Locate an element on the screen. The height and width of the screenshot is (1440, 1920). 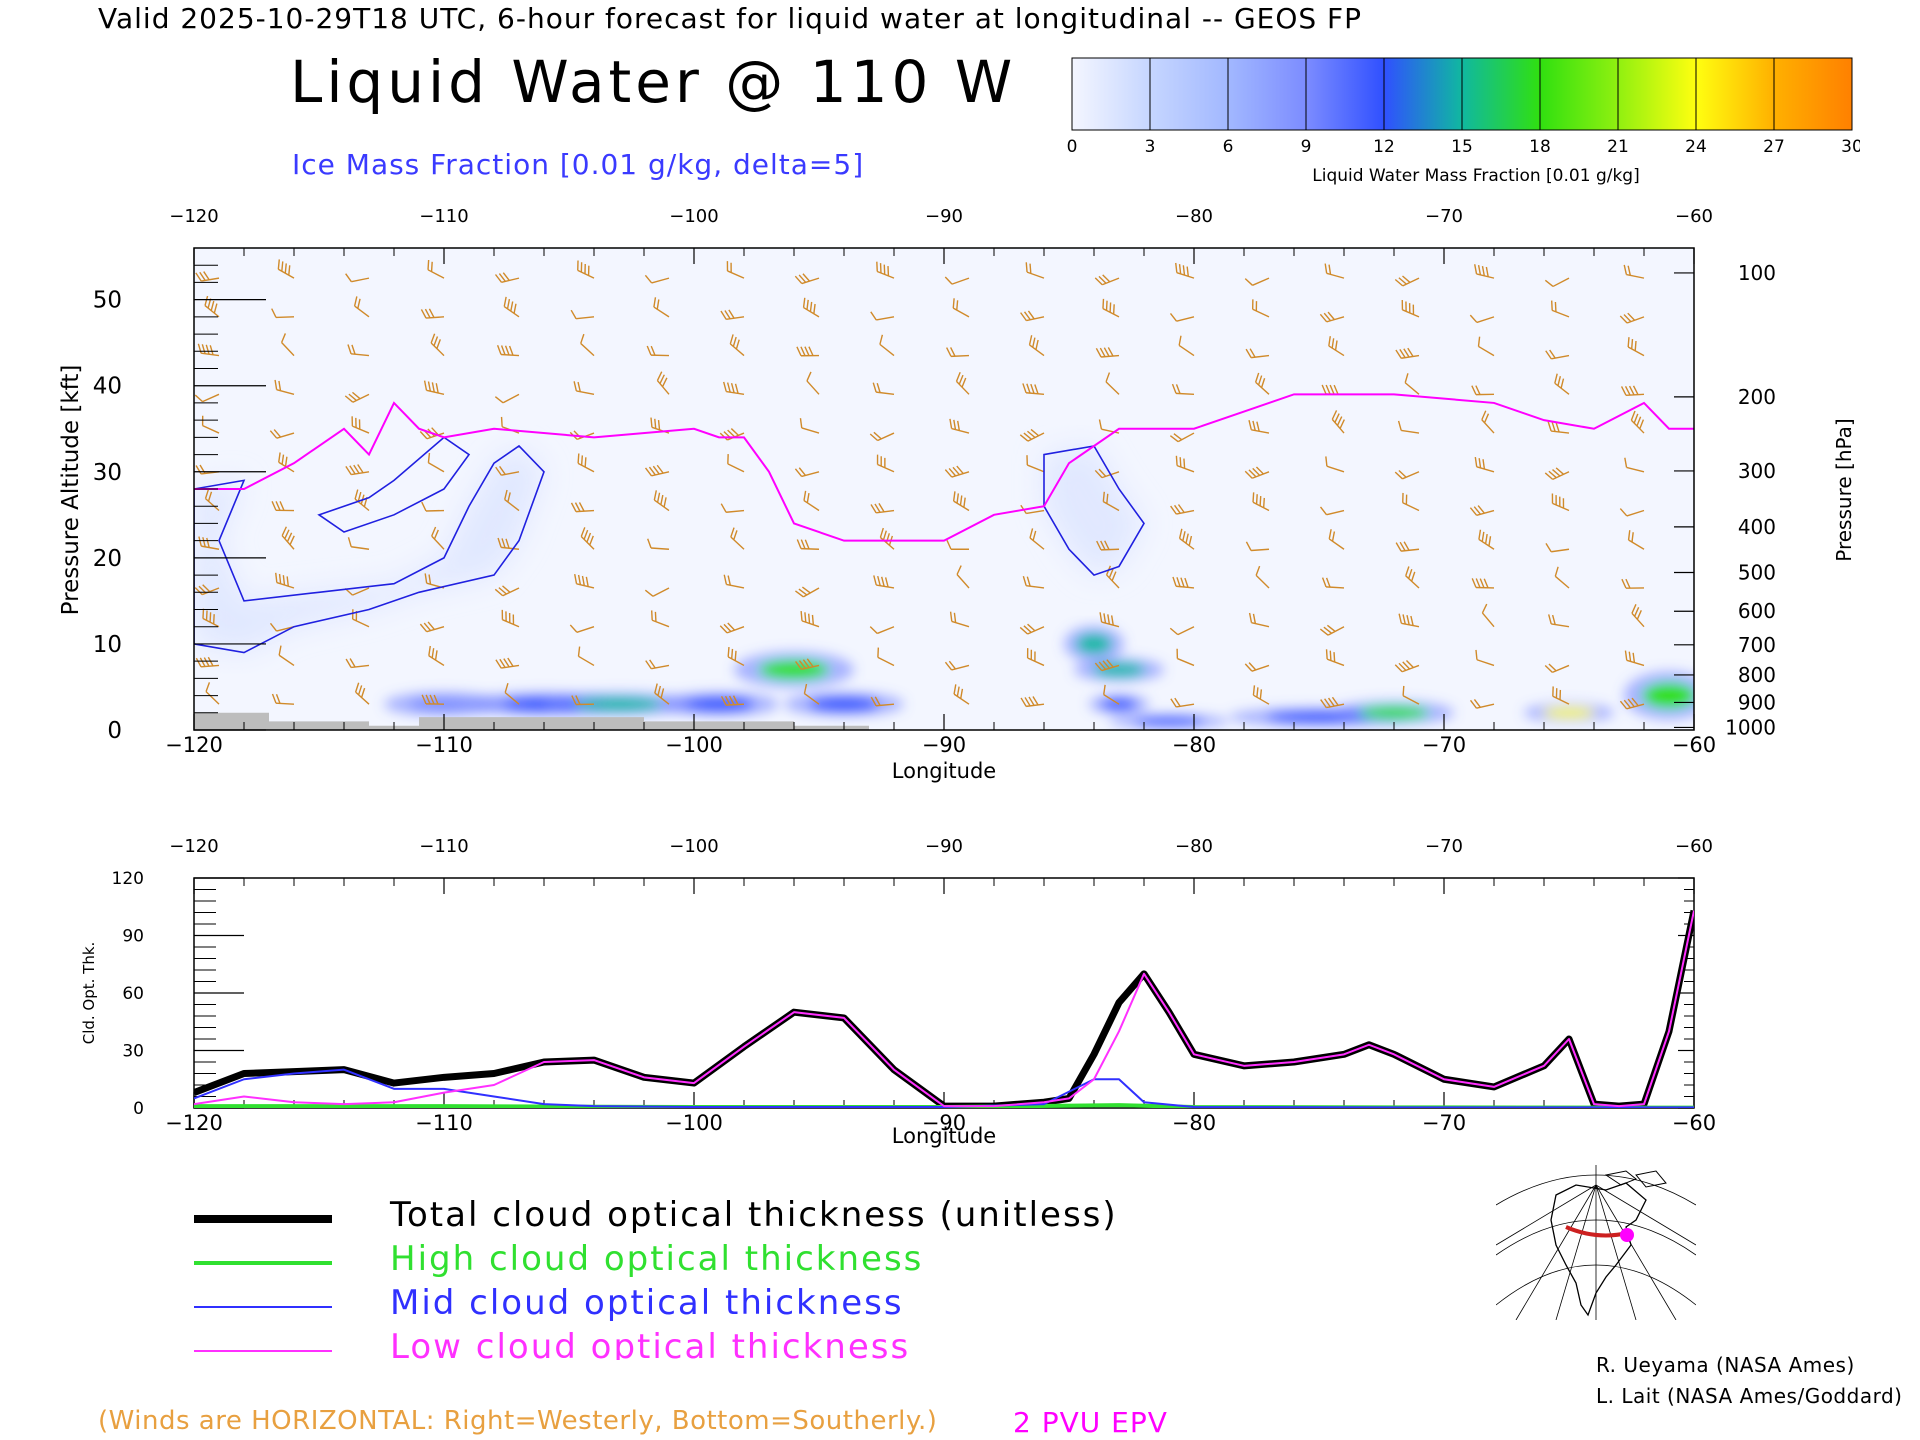
map-graticule is located at coordinates (1596, 1242).